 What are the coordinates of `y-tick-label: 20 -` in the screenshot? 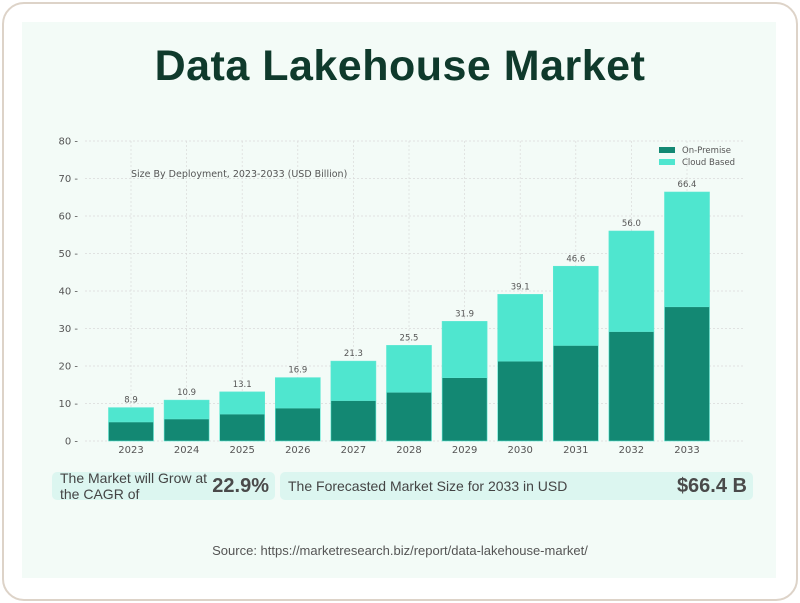 It's located at (68, 367).